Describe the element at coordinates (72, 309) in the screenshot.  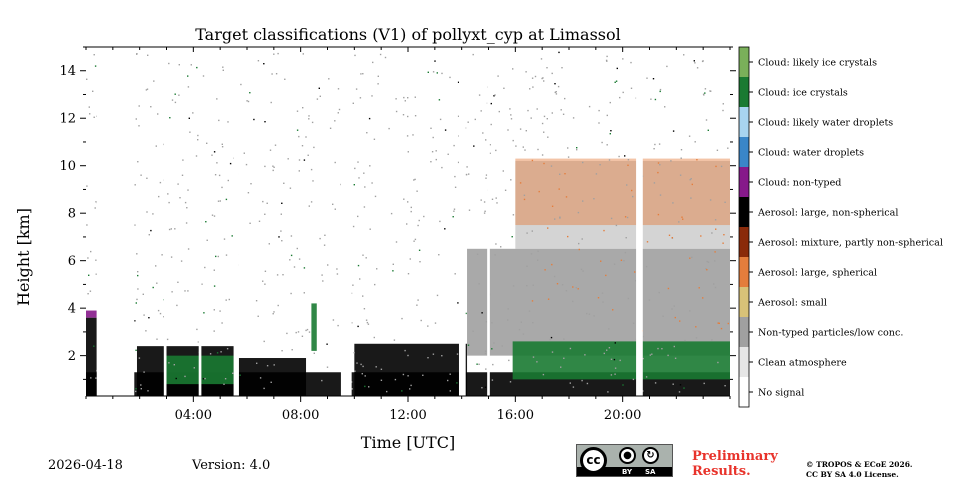
I see `y-tick-label: 4` at that location.